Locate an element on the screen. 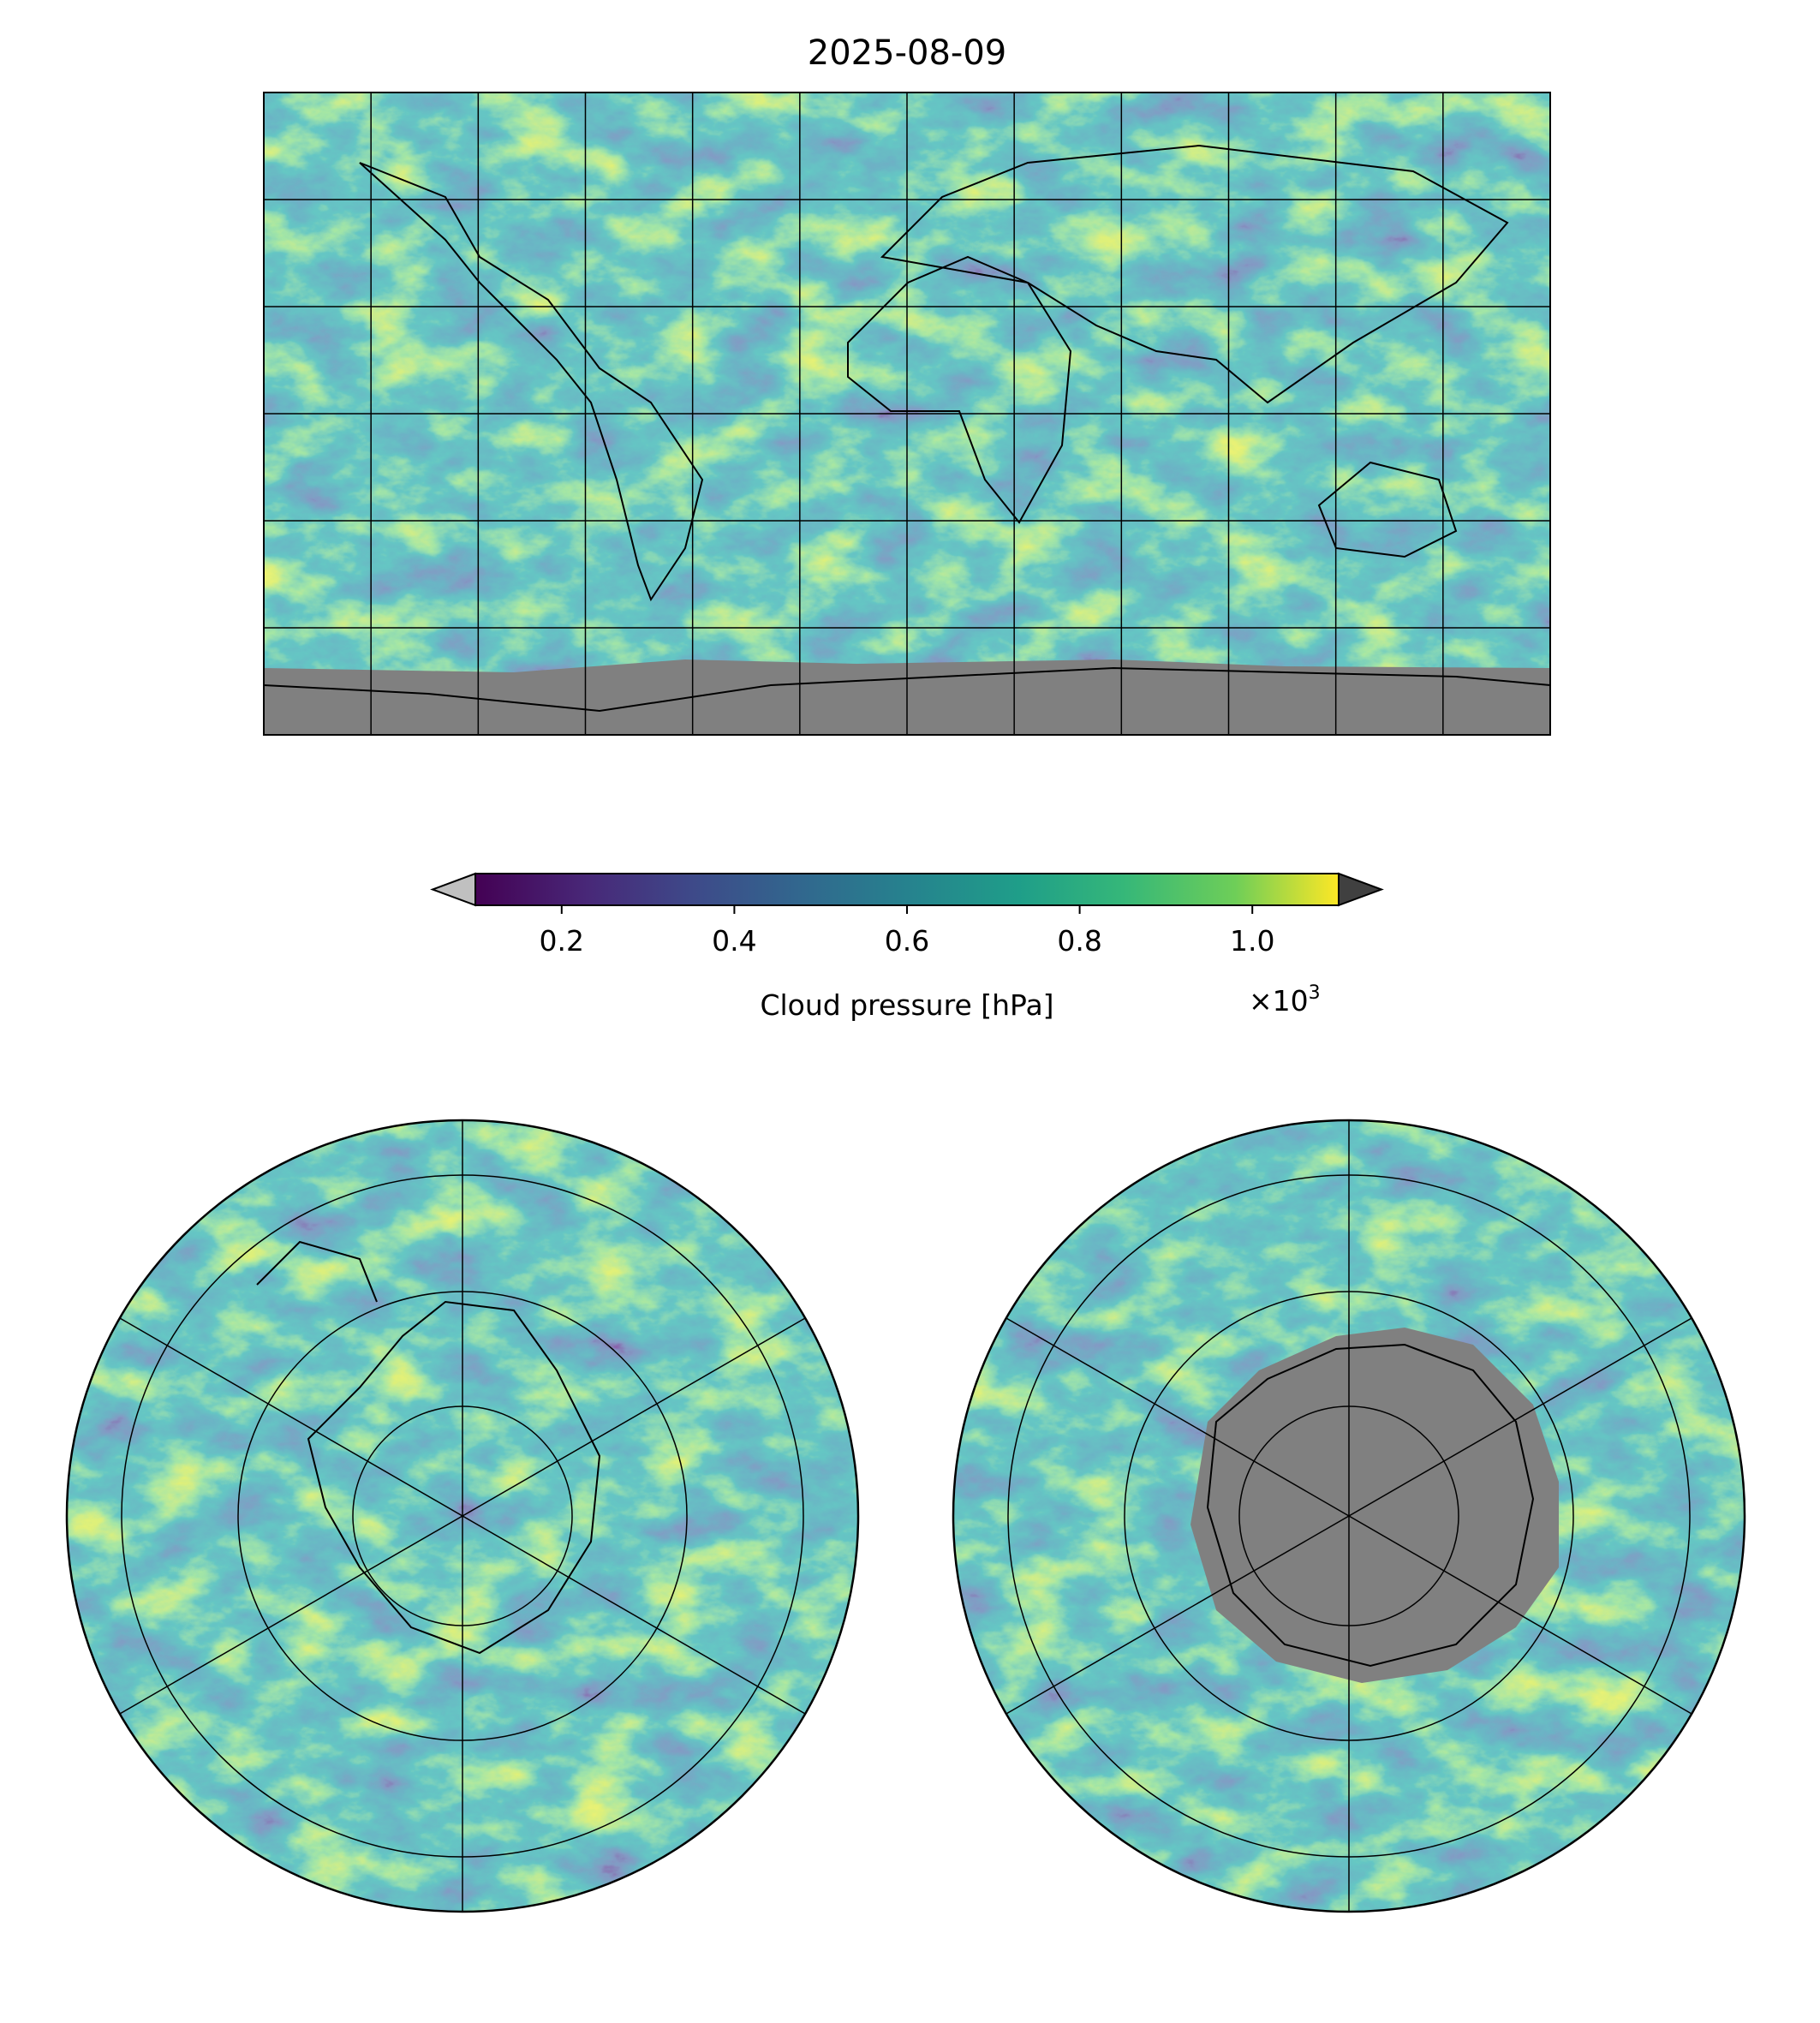  coastline-americas is located at coordinates (531, 382).